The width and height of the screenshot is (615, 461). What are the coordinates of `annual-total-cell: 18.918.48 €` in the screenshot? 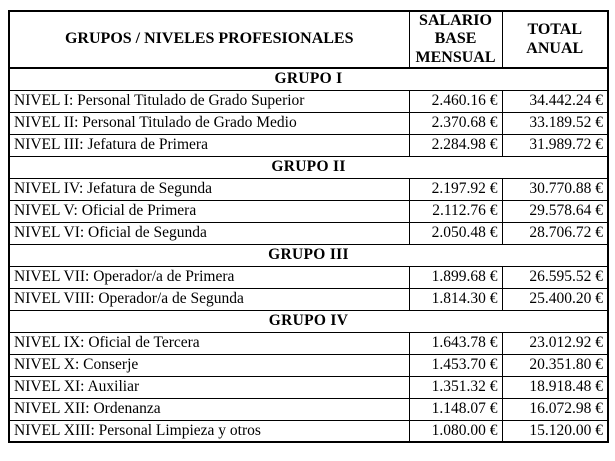 It's located at (555, 387).